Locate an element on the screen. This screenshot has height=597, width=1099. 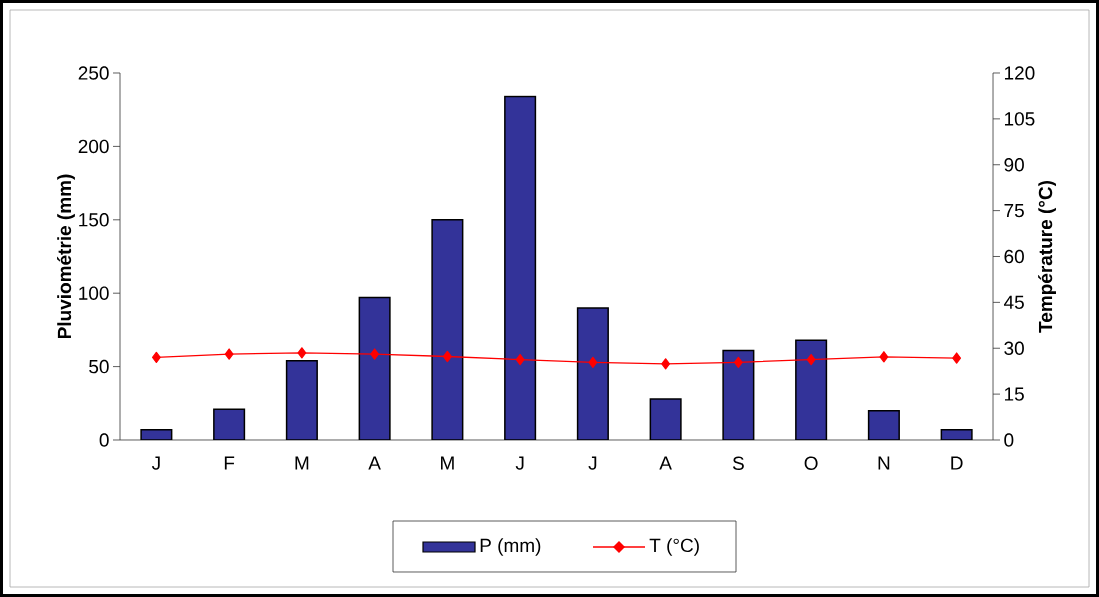
x-tick-label: D is located at coordinates (957, 463).